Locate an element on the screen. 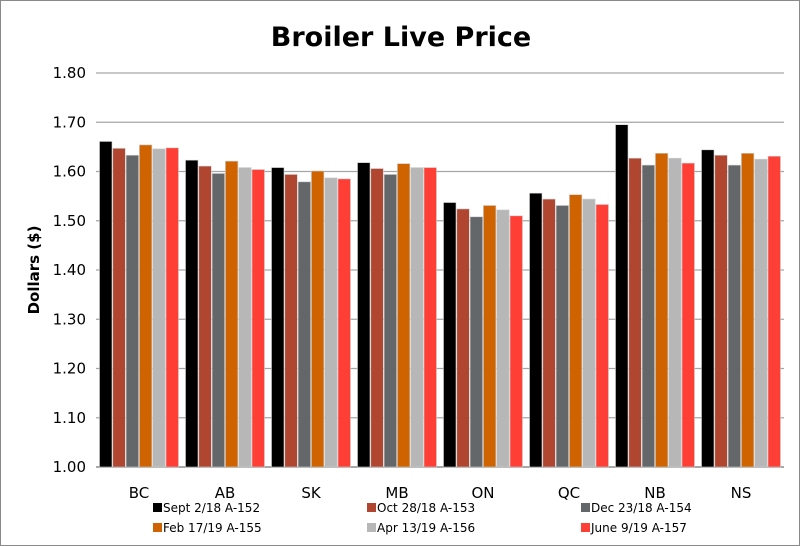 This screenshot has height=546, width=800. y-tick-label: 1.60 is located at coordinates (69, 172).